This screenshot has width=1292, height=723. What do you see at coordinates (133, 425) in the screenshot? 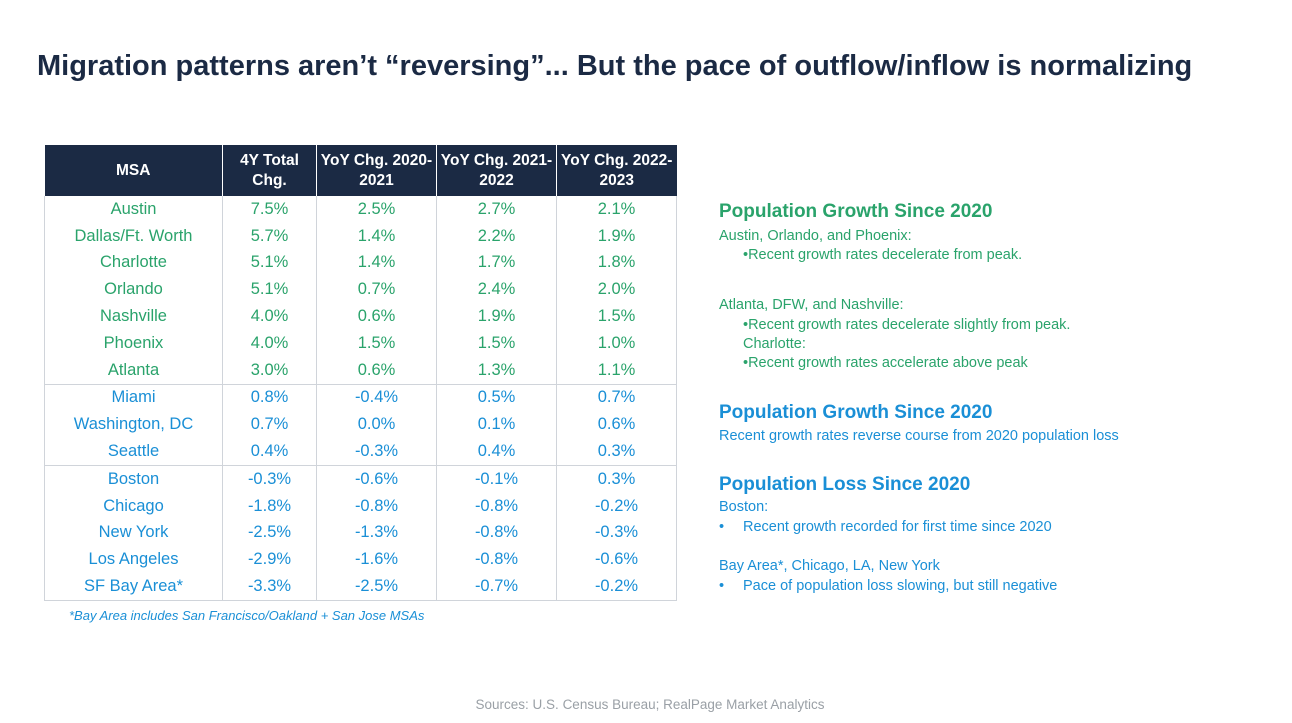
I see `msa-cell: Washington, DC` at bounding box center [133, 425].